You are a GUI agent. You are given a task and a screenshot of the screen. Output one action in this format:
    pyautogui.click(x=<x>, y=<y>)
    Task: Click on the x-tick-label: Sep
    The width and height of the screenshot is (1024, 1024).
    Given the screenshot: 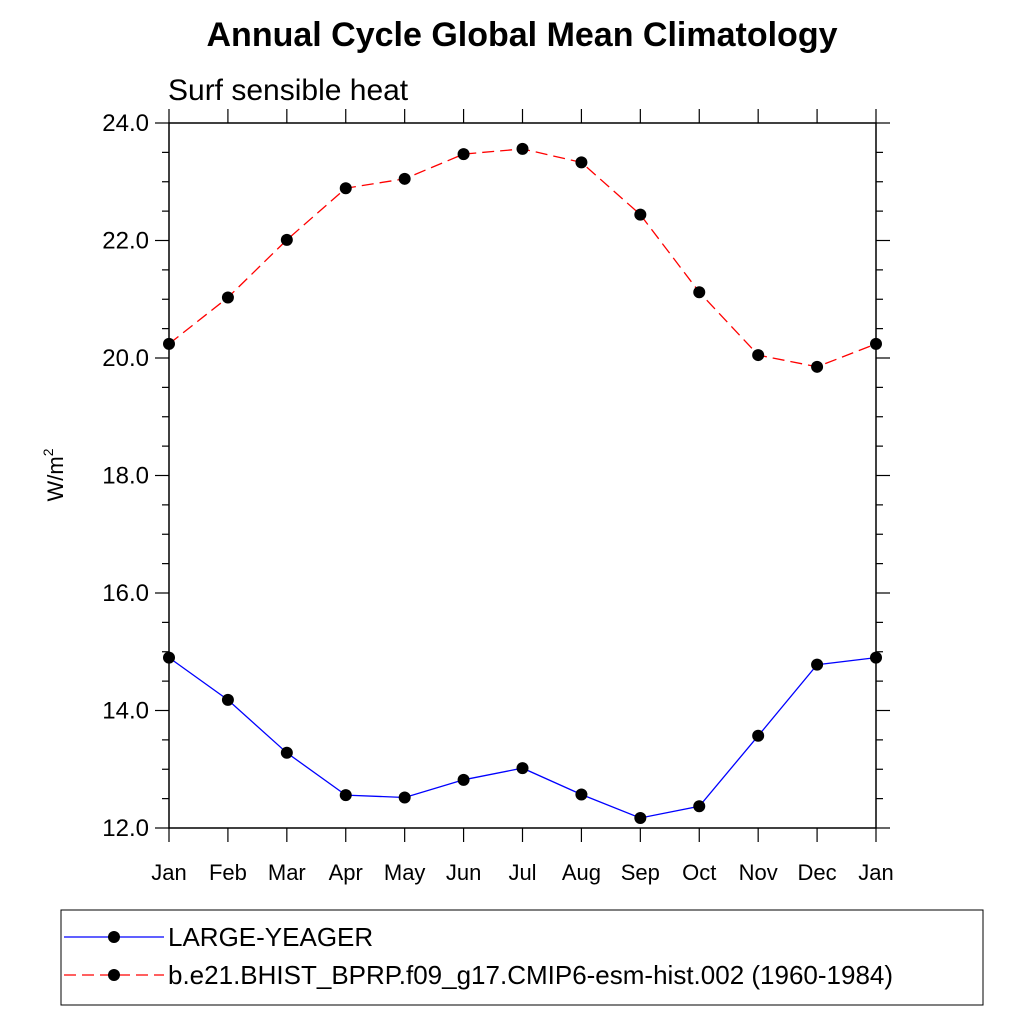 What is the action you would take?
    pyautogui.click(x=640, y=872)
    